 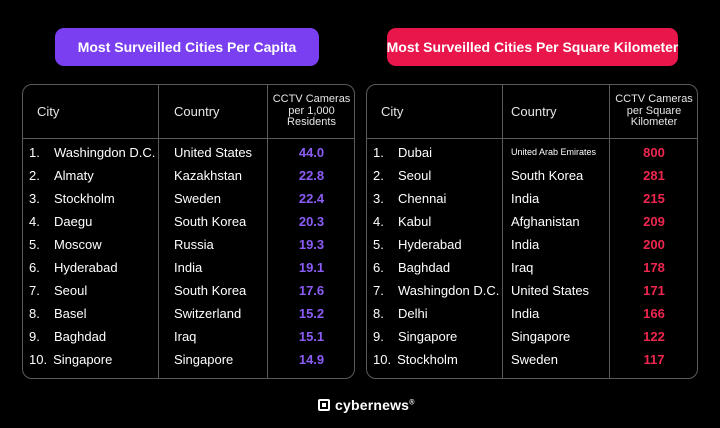 I want to click on city-cell: 4. Daegu, so click(x=60, y=221).